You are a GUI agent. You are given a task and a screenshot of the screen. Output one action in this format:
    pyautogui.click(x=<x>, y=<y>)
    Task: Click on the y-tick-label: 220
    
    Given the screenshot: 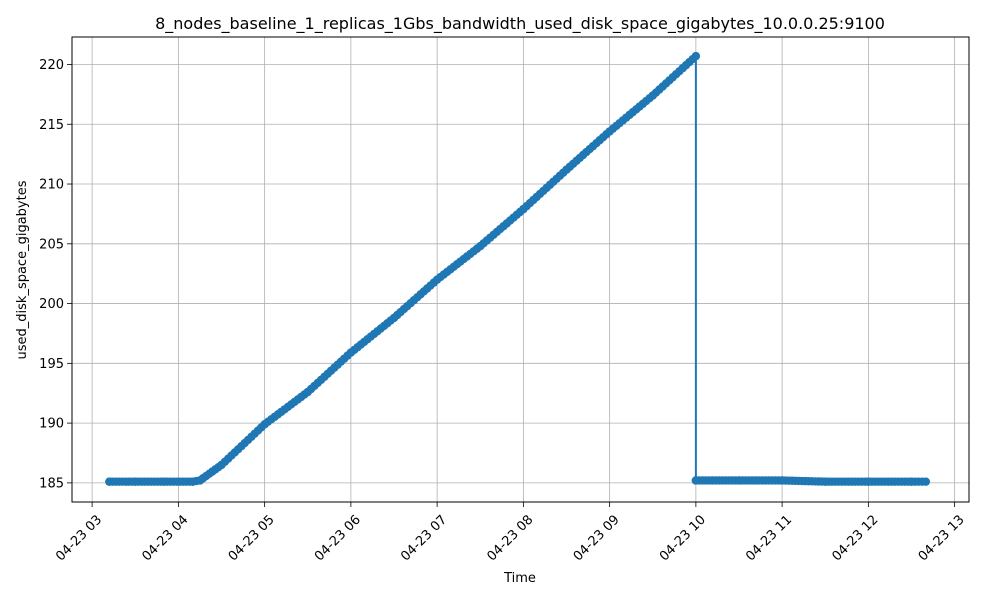 What is the action you would take?
    pyautogui.click(x=51, y=65)
    